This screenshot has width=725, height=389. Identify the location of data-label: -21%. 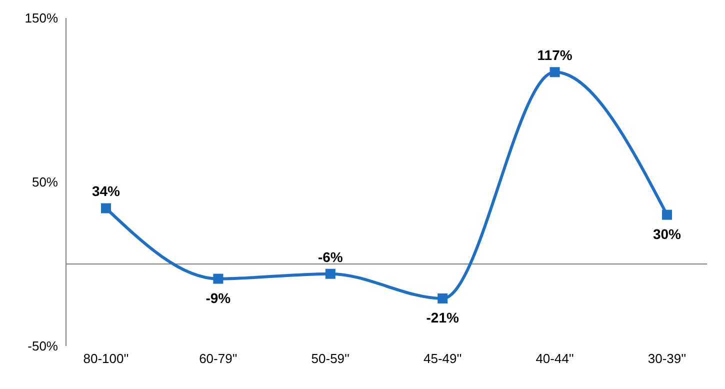
(443, 317).